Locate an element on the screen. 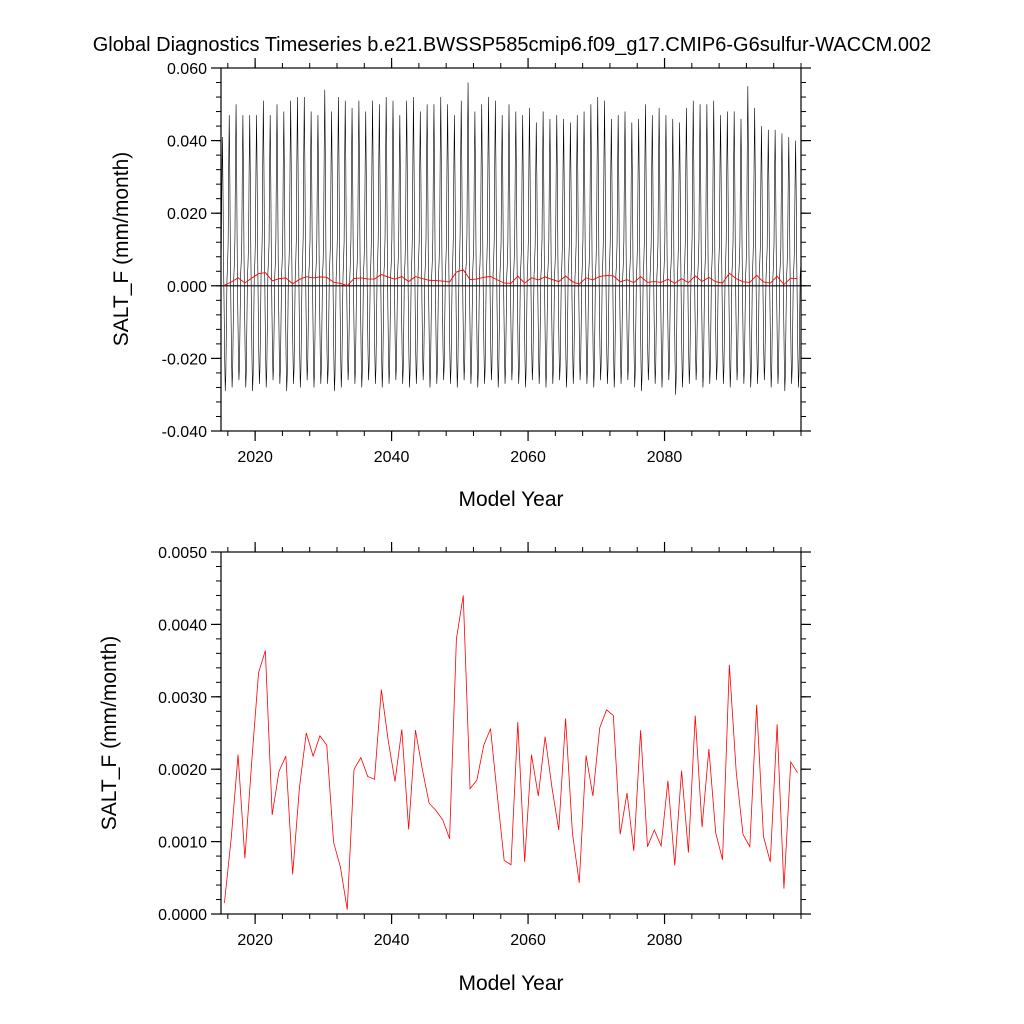 The height and width of the screenshot is (1024, 1024). top-x-tick-label: 2020 is located at coordinates (255, 457).